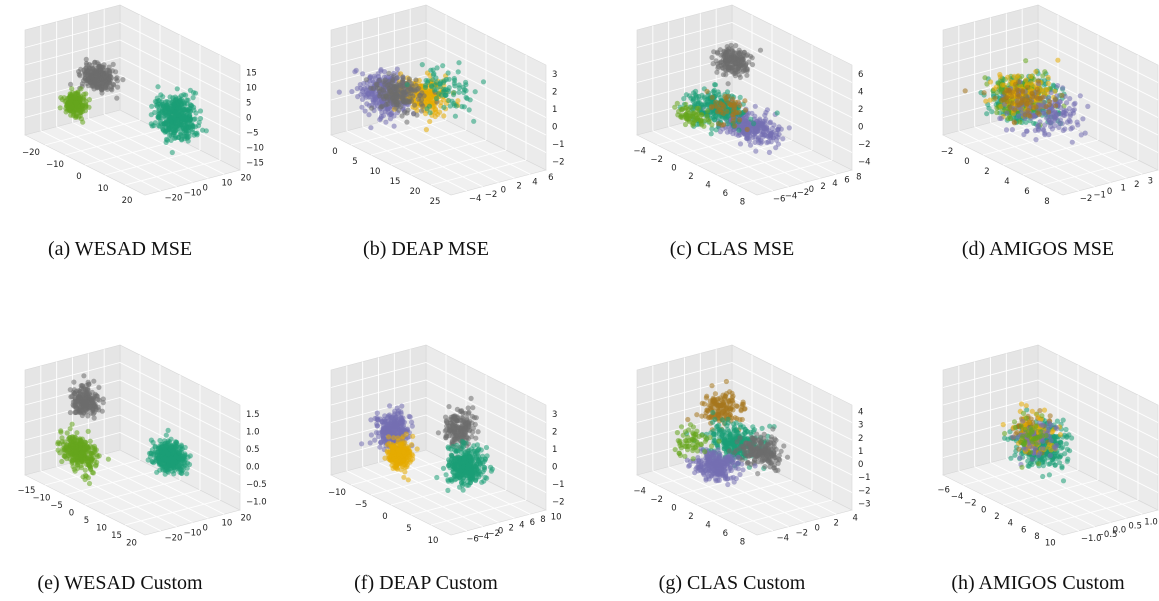  I want to click on tick-label: 0.0, so click(253, 467).